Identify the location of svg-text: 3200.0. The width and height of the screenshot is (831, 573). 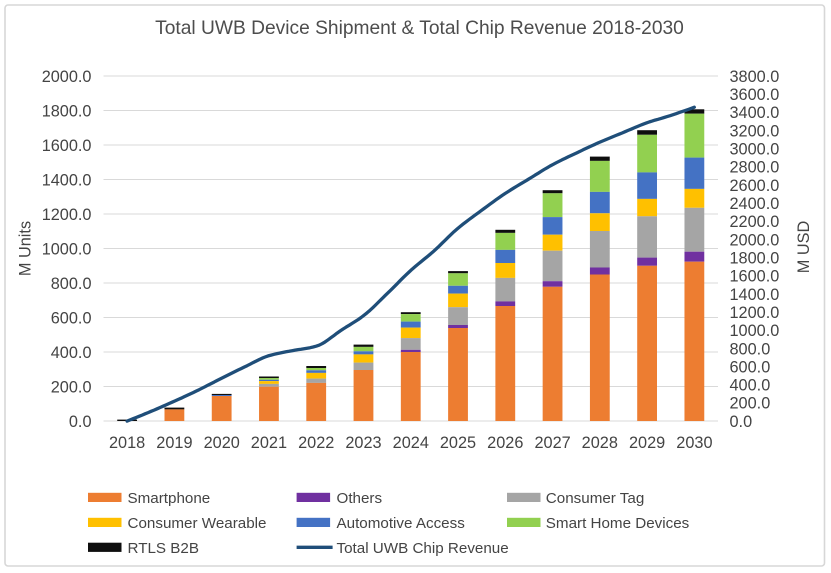
(755, 131).